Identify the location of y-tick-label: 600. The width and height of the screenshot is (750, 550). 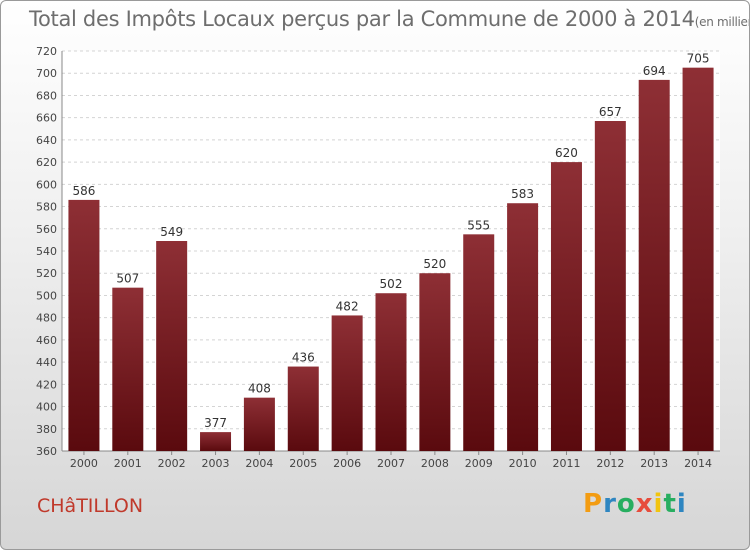
(46, 184).